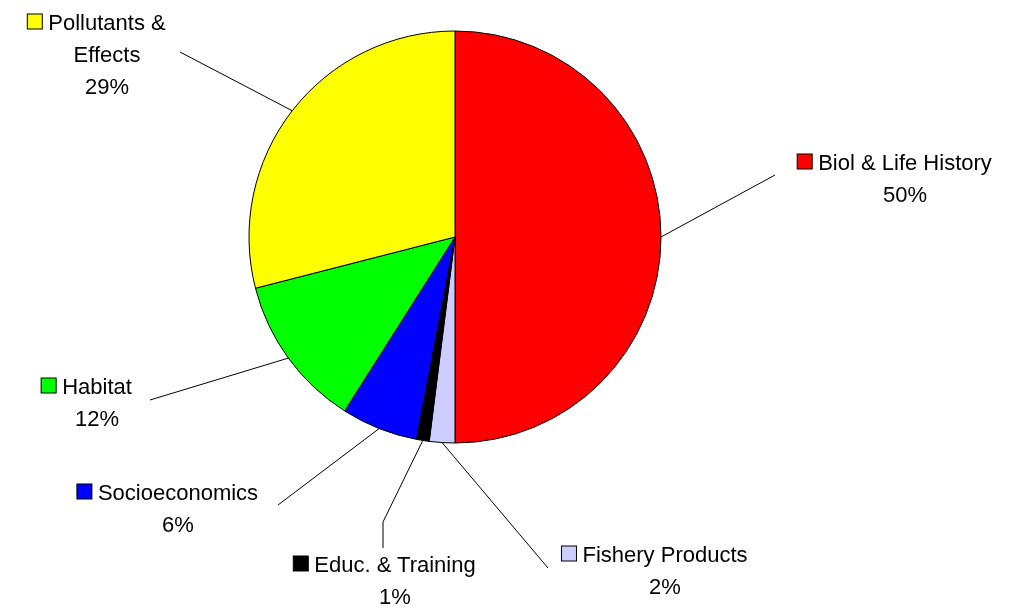  I want to click on legend-label: Biol & Life History, so click(905, 162).